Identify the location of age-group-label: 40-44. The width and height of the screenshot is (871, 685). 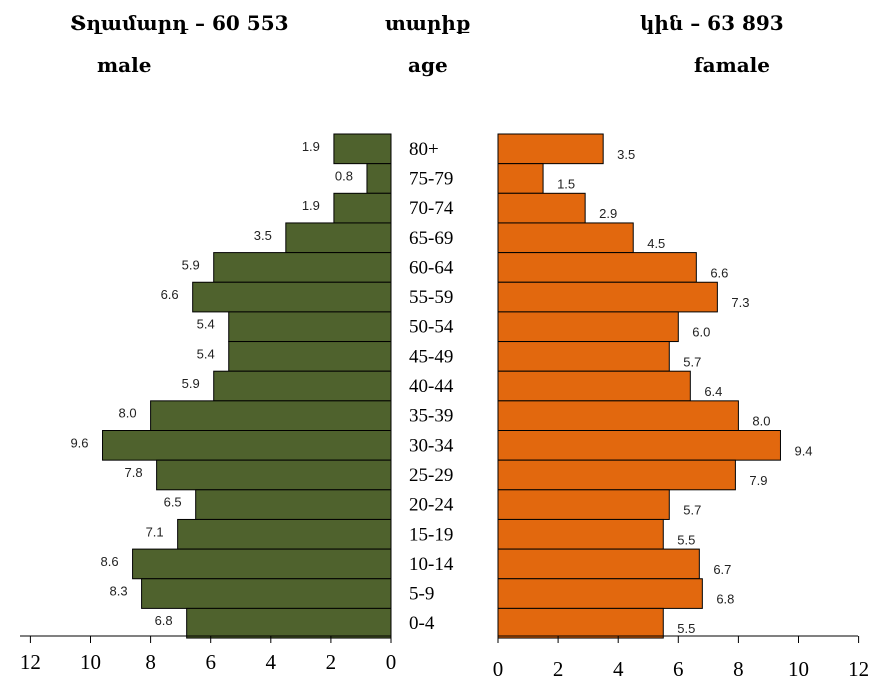
(431, 386).